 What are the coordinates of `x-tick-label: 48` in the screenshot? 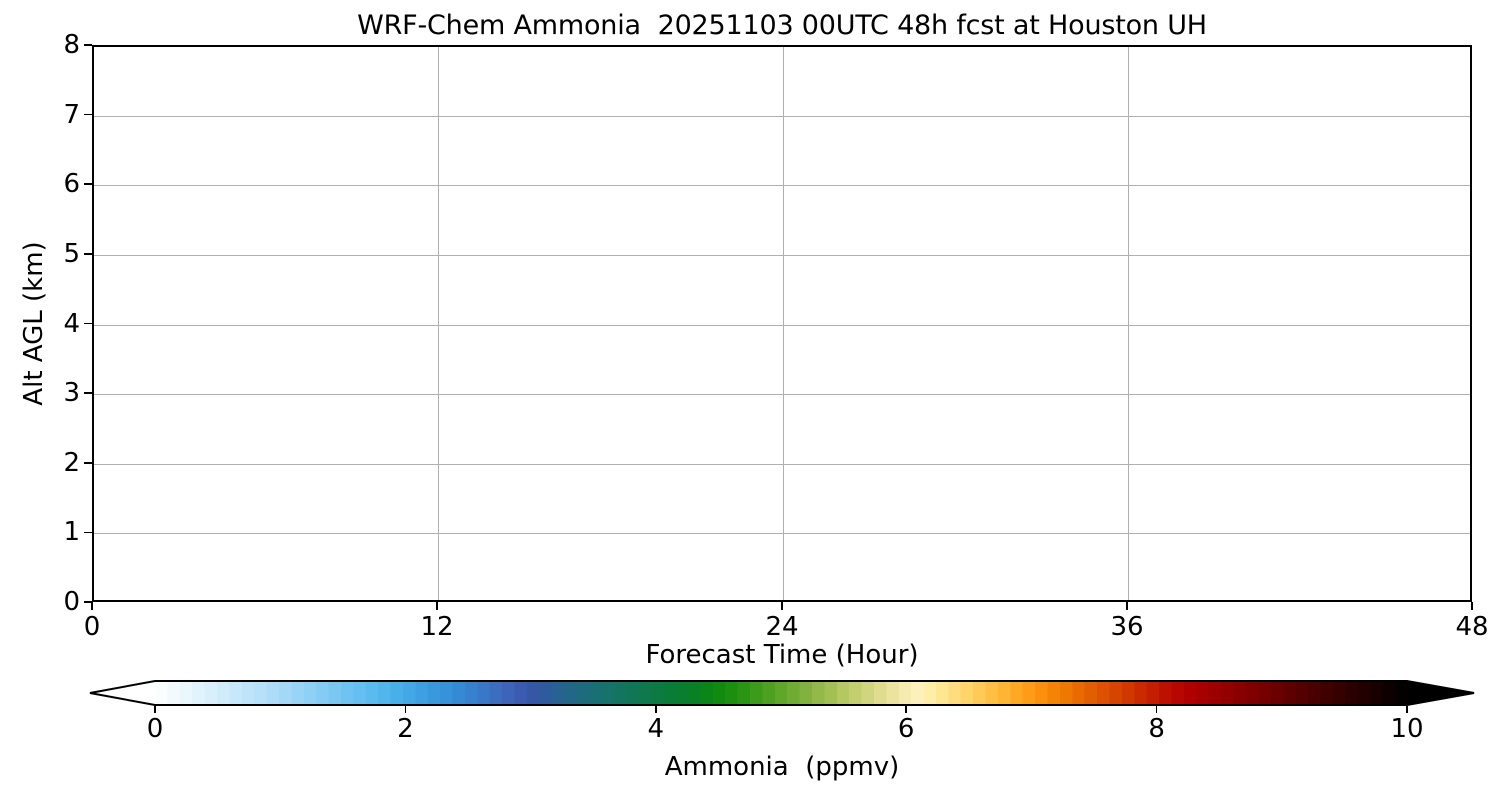 It's located at (1472, 627).